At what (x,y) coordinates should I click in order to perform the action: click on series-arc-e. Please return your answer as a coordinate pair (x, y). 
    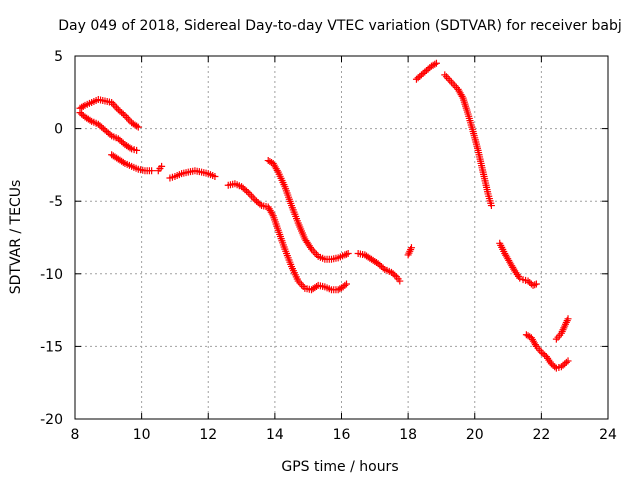
    Looking at the image, I should click on (308, 210).